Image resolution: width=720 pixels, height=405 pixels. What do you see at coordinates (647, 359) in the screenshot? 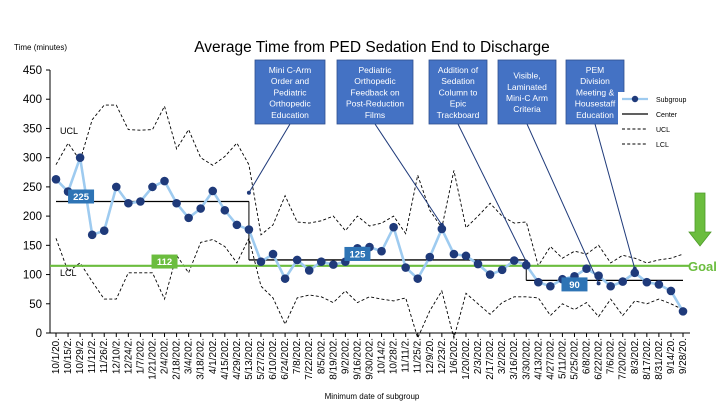
I see `x-tick-label: 8/17/202.` at bounding box center [647, 359].